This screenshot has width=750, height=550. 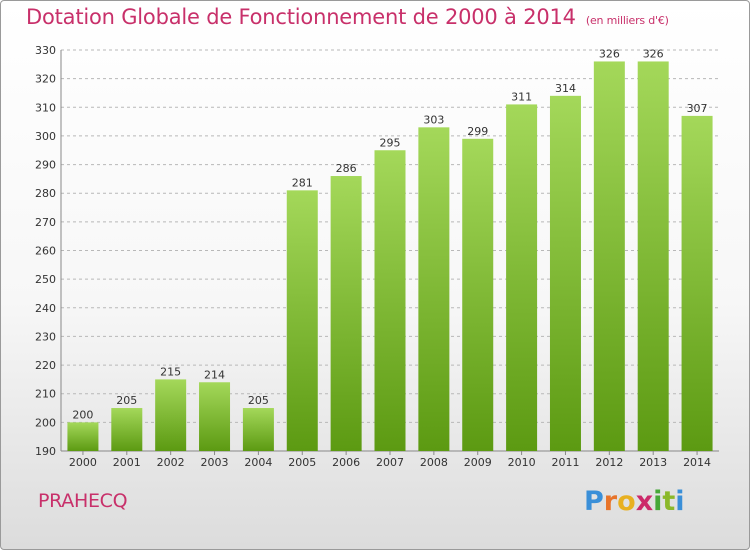 I want to click on y-tick-label: 190, so click(x=45, y=451).